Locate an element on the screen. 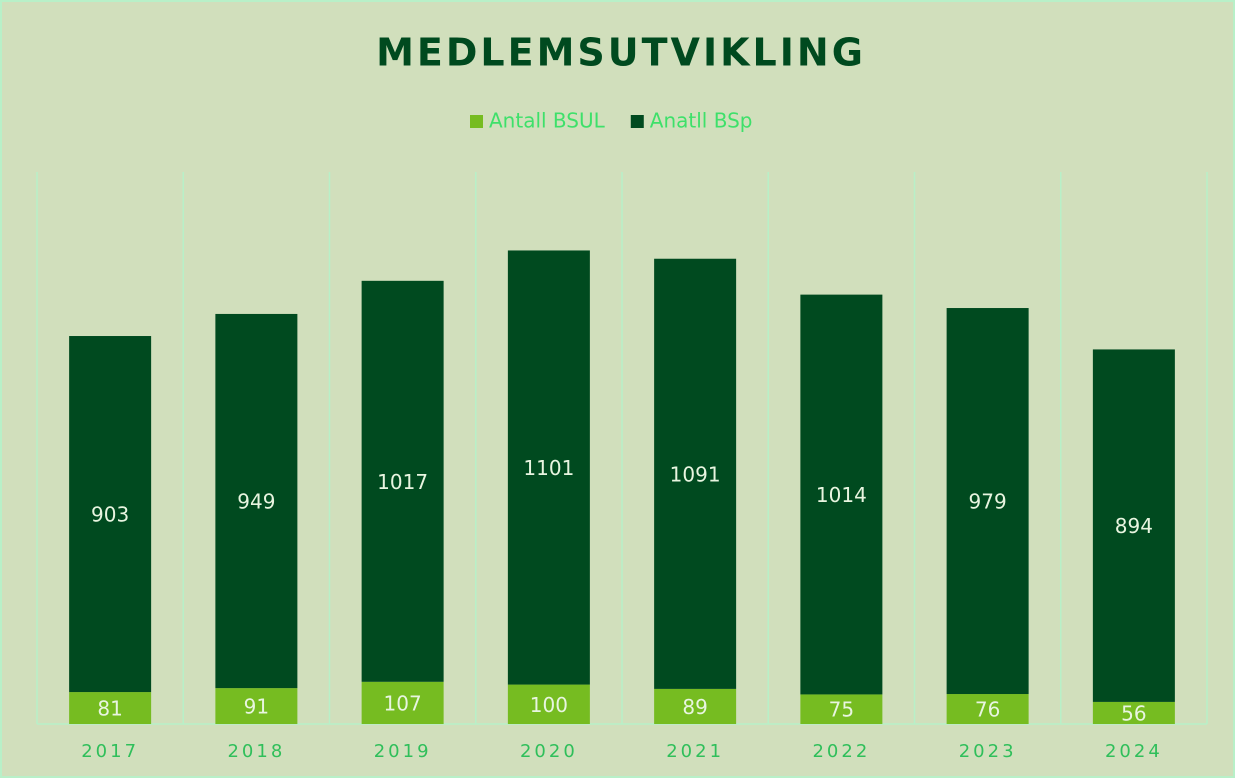  data-label: 1017 is located at coordinates (402, 482).